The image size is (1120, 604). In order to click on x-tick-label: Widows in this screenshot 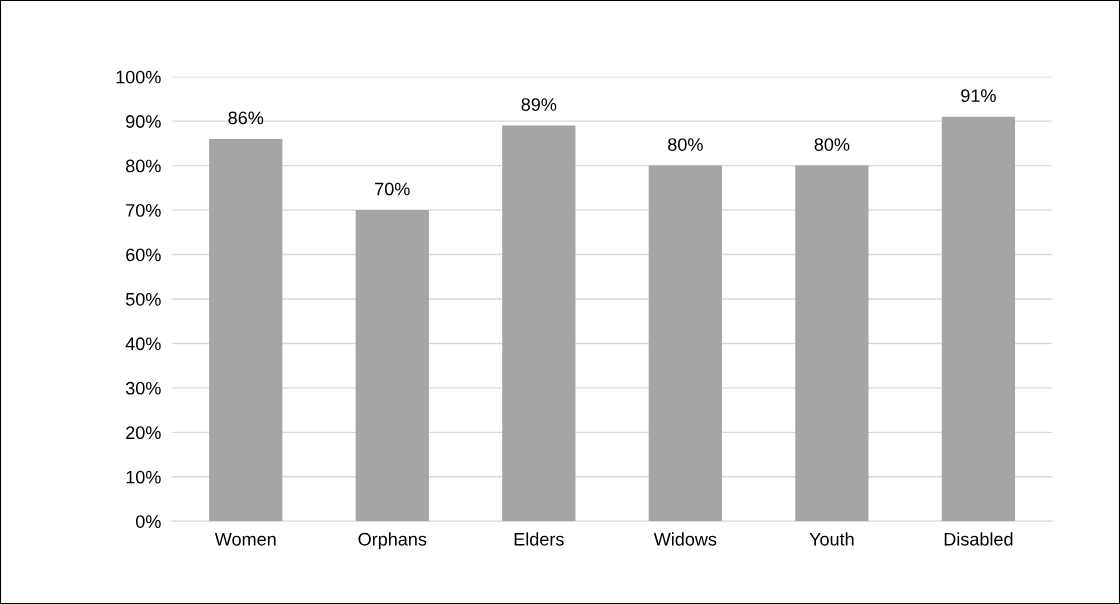, I will do `click(685, 539)`.